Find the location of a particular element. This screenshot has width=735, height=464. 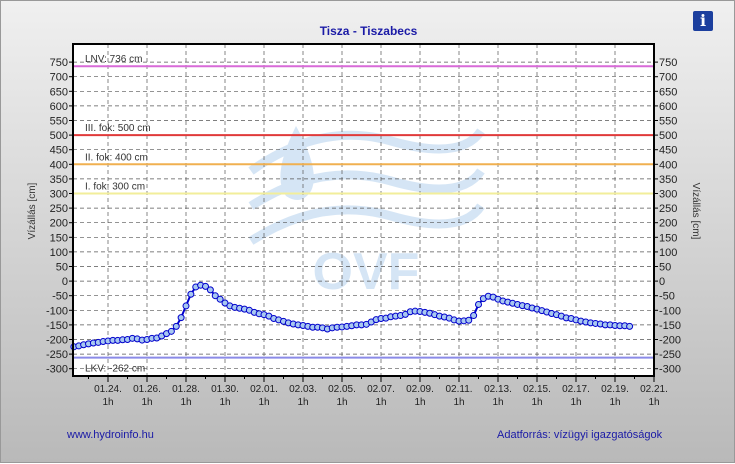

y-tick-label-left: -50 is located at coordinates (60, 297).